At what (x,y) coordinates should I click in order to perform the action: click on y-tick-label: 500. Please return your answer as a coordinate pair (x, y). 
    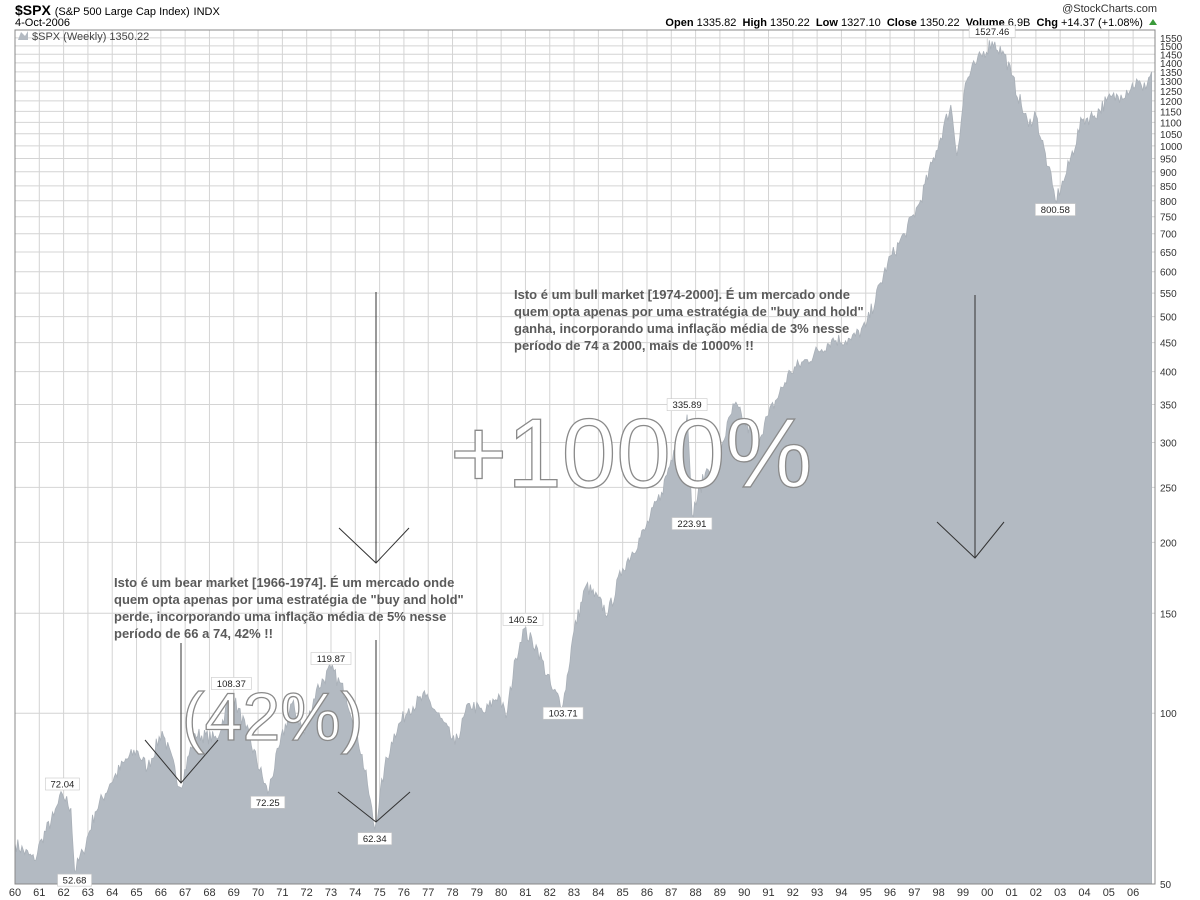
    Looking at the image, I should click on (1168, 318).